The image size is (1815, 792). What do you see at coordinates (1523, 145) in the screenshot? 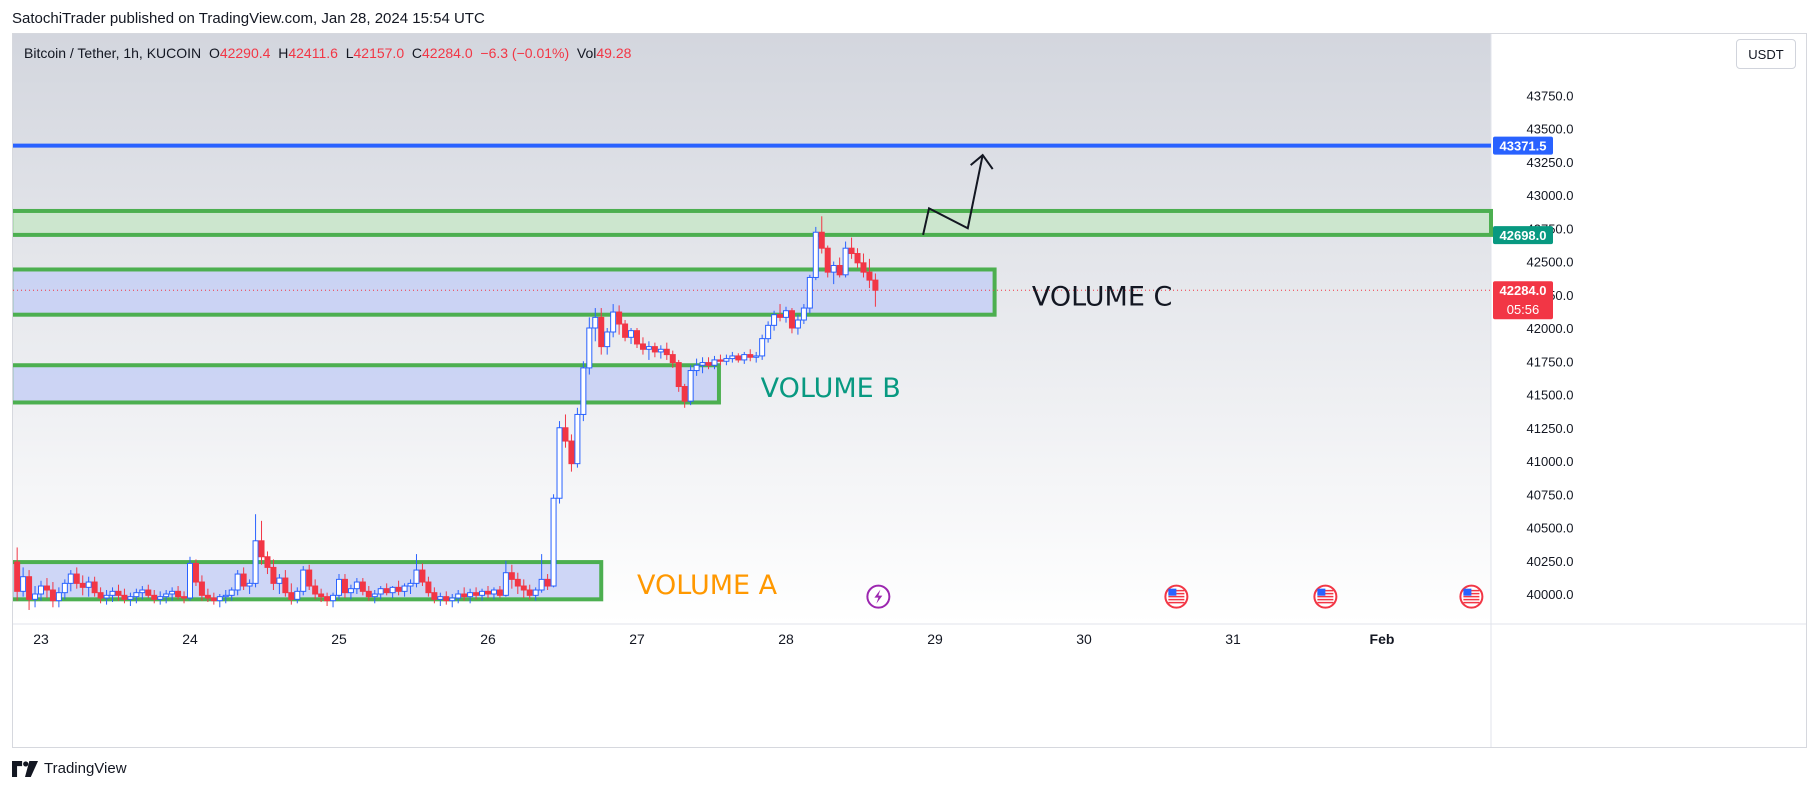
I see `level-0-badge` at bounding box center [1523, 145].